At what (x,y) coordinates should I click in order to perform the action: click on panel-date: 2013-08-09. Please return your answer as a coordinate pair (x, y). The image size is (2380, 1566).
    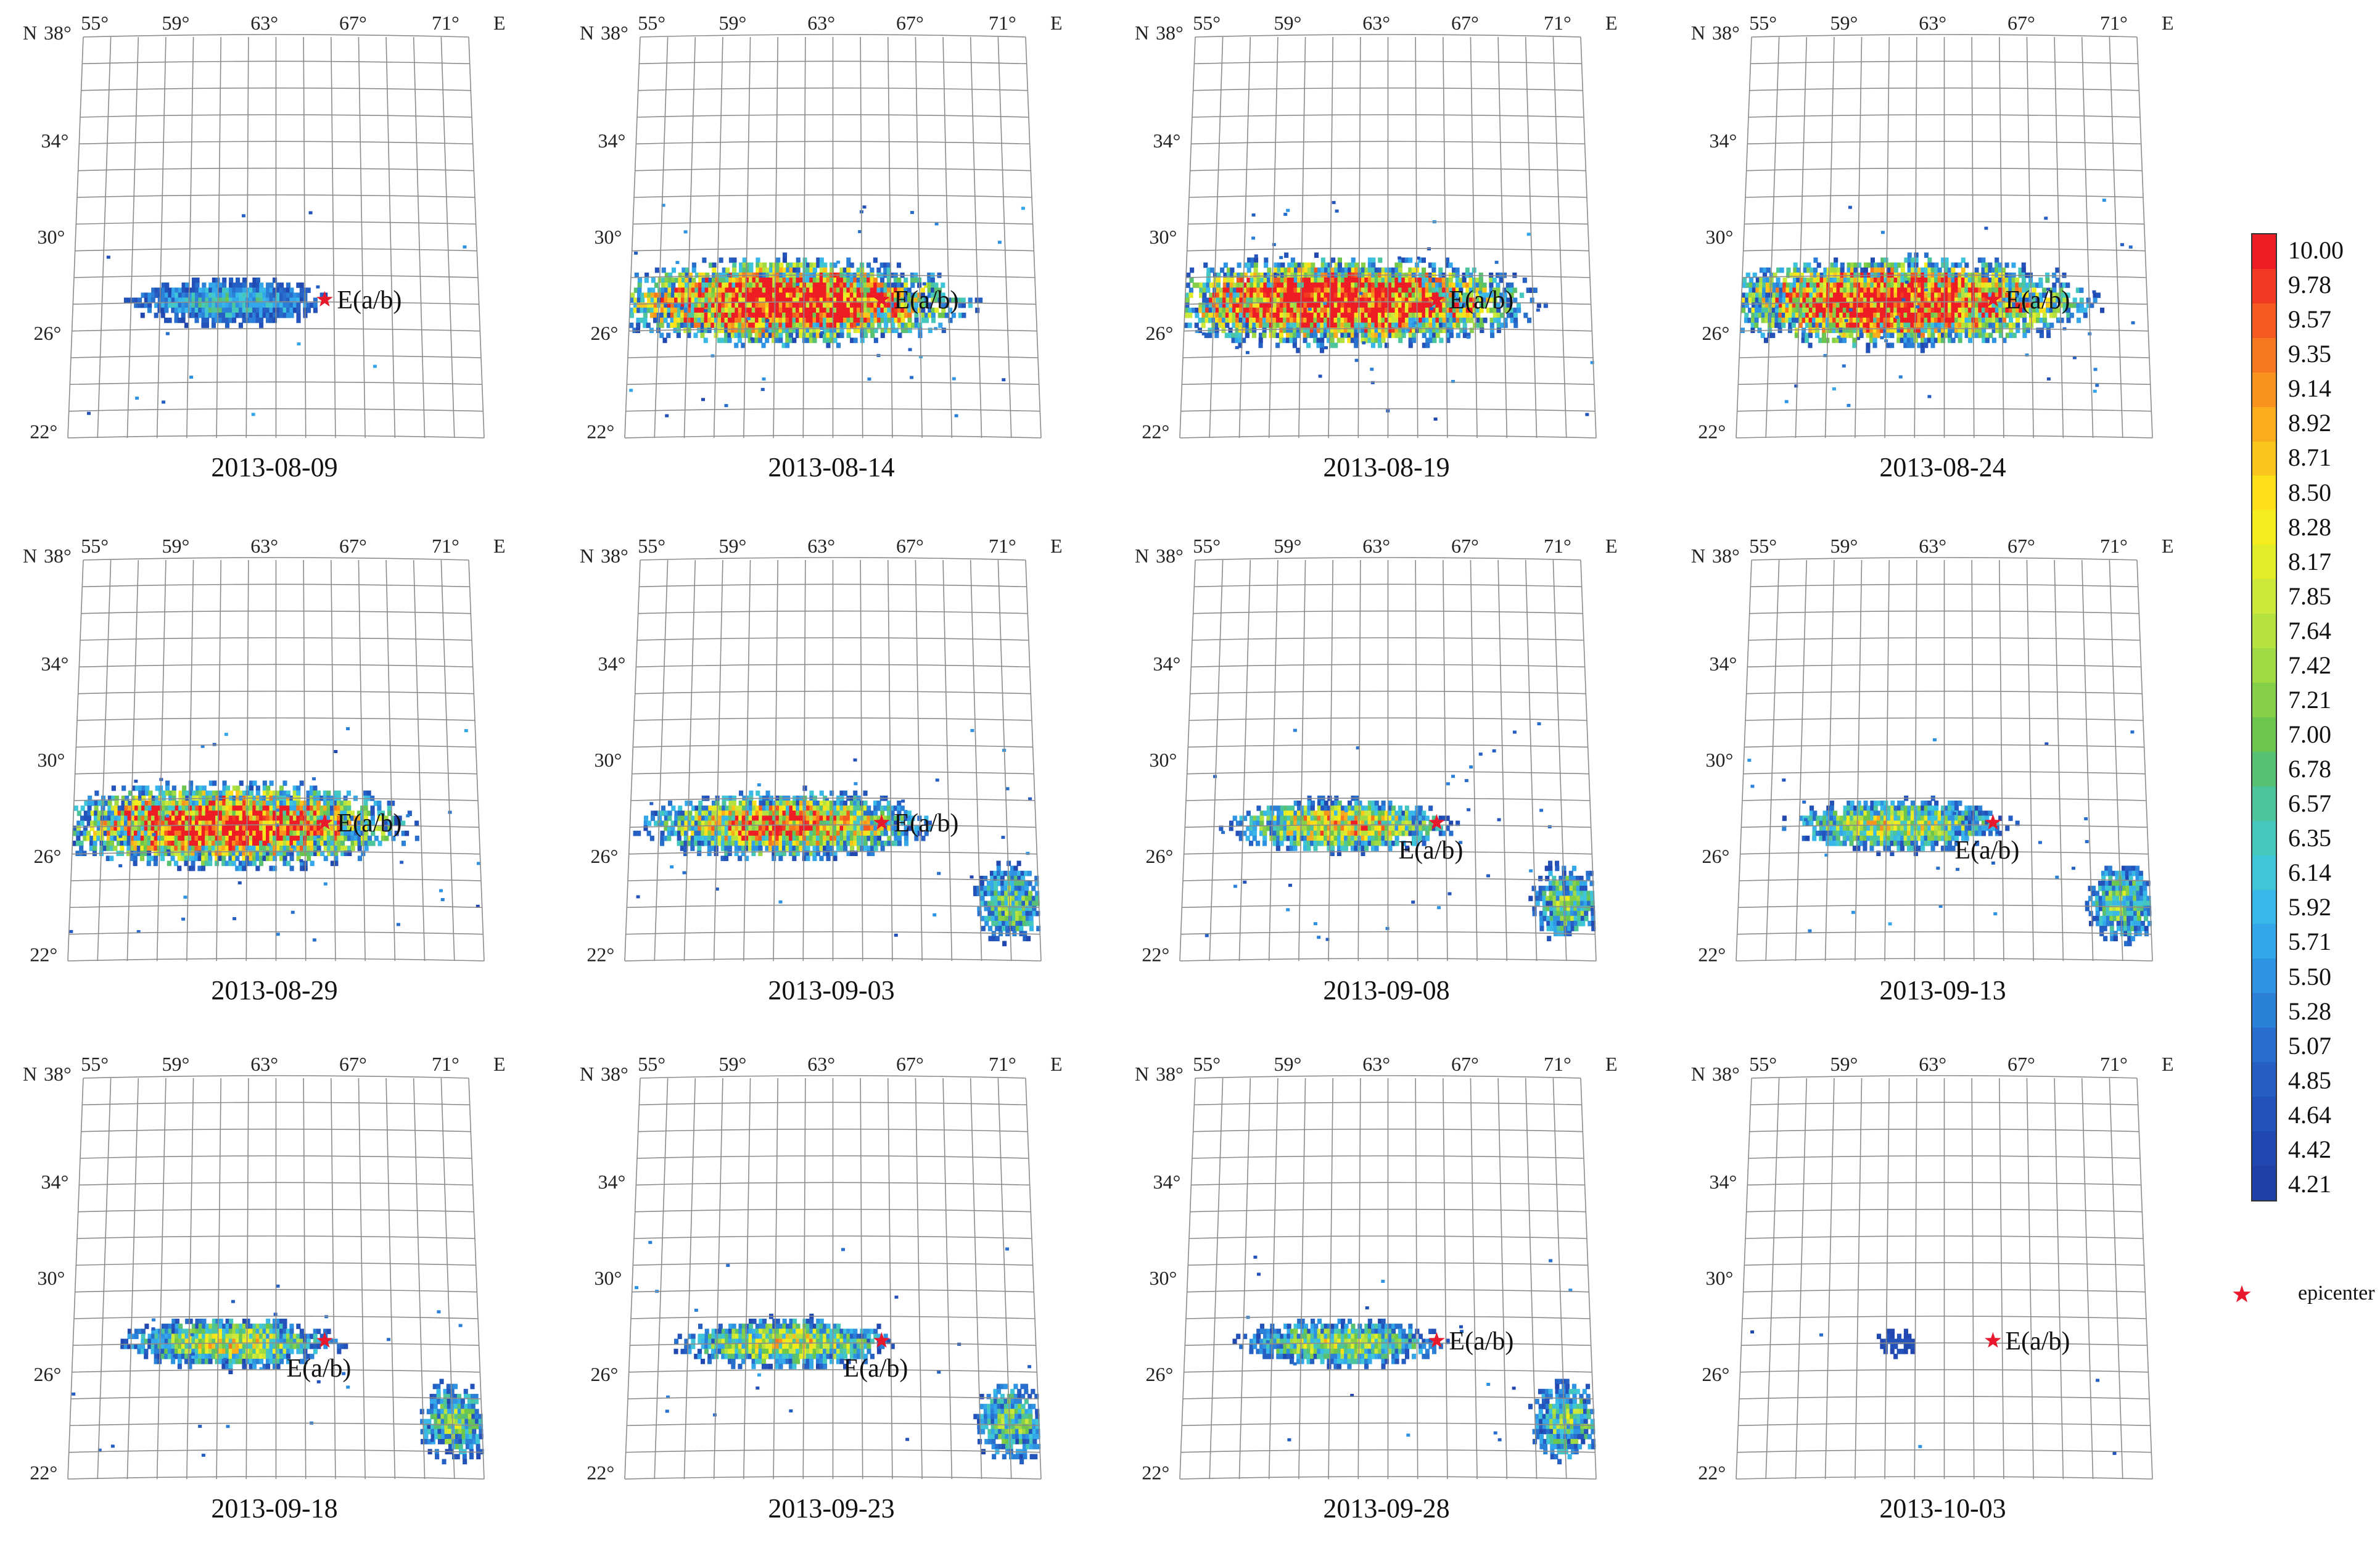
    Looking at the image, I should click on (274, 467).